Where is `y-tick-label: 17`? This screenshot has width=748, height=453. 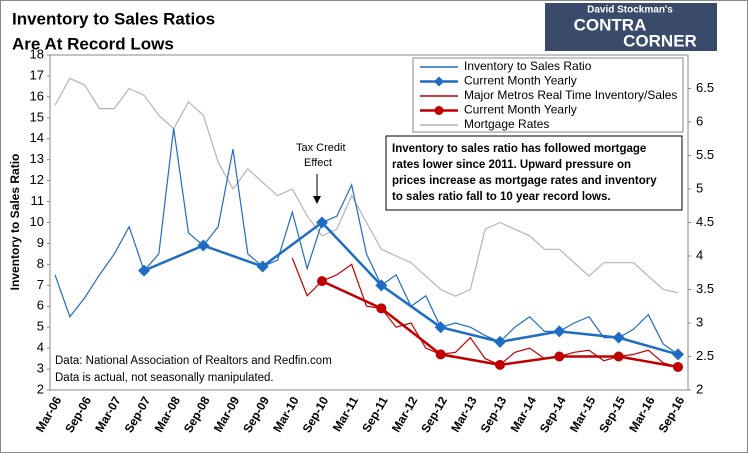 y-tick-label: 17 is located at coordinates (37, 74).